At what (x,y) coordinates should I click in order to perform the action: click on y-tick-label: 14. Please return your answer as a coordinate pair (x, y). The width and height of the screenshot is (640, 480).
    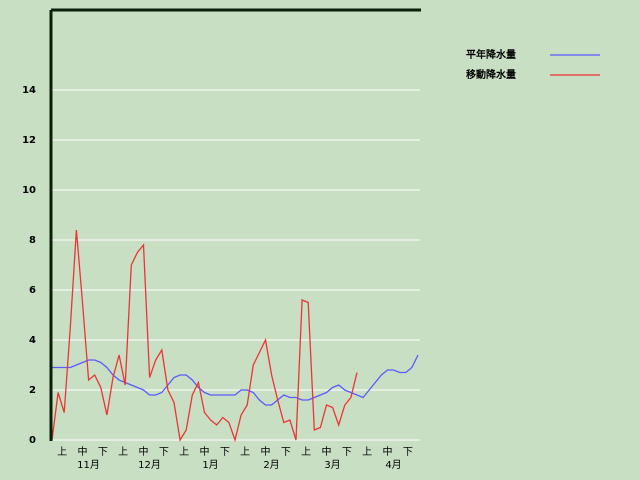
    Looking at the image, I should click on (29, 90).